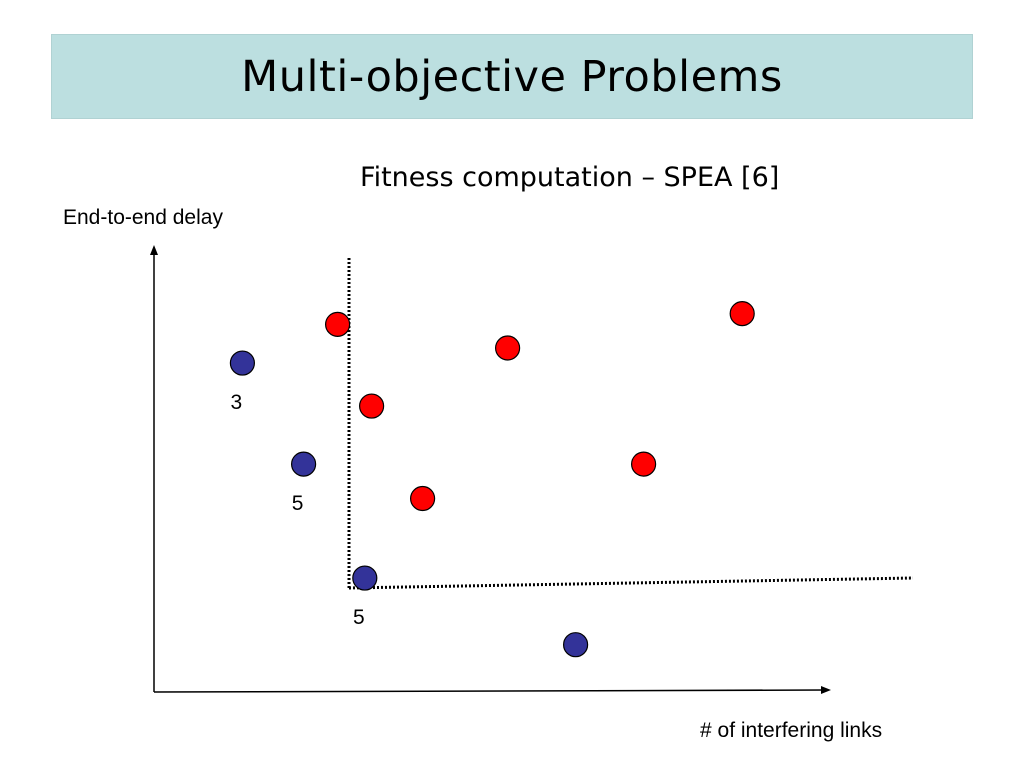 The image size is (1024, 768). I want to click on slide-title: Multi-objective Problems, so click(512, 76).